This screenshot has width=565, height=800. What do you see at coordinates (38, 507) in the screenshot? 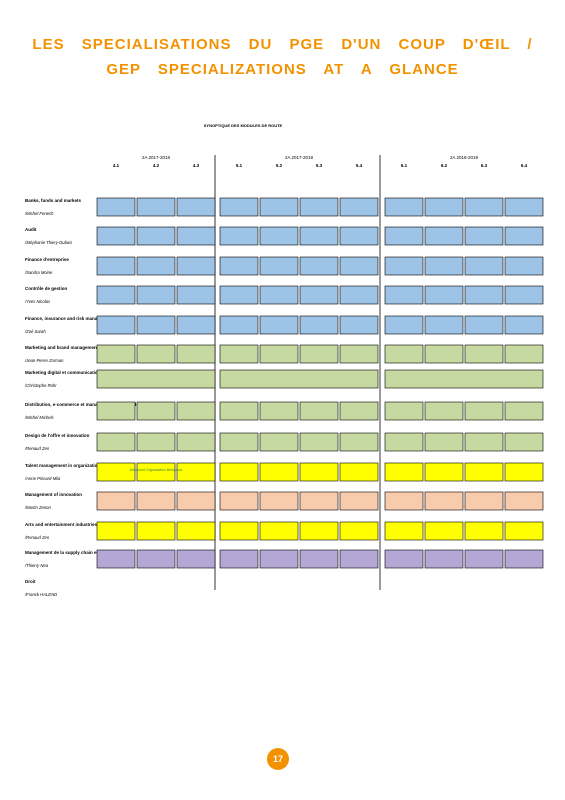
I see `row-manager: /Martin Zenon` at bounding box center [38, 507].